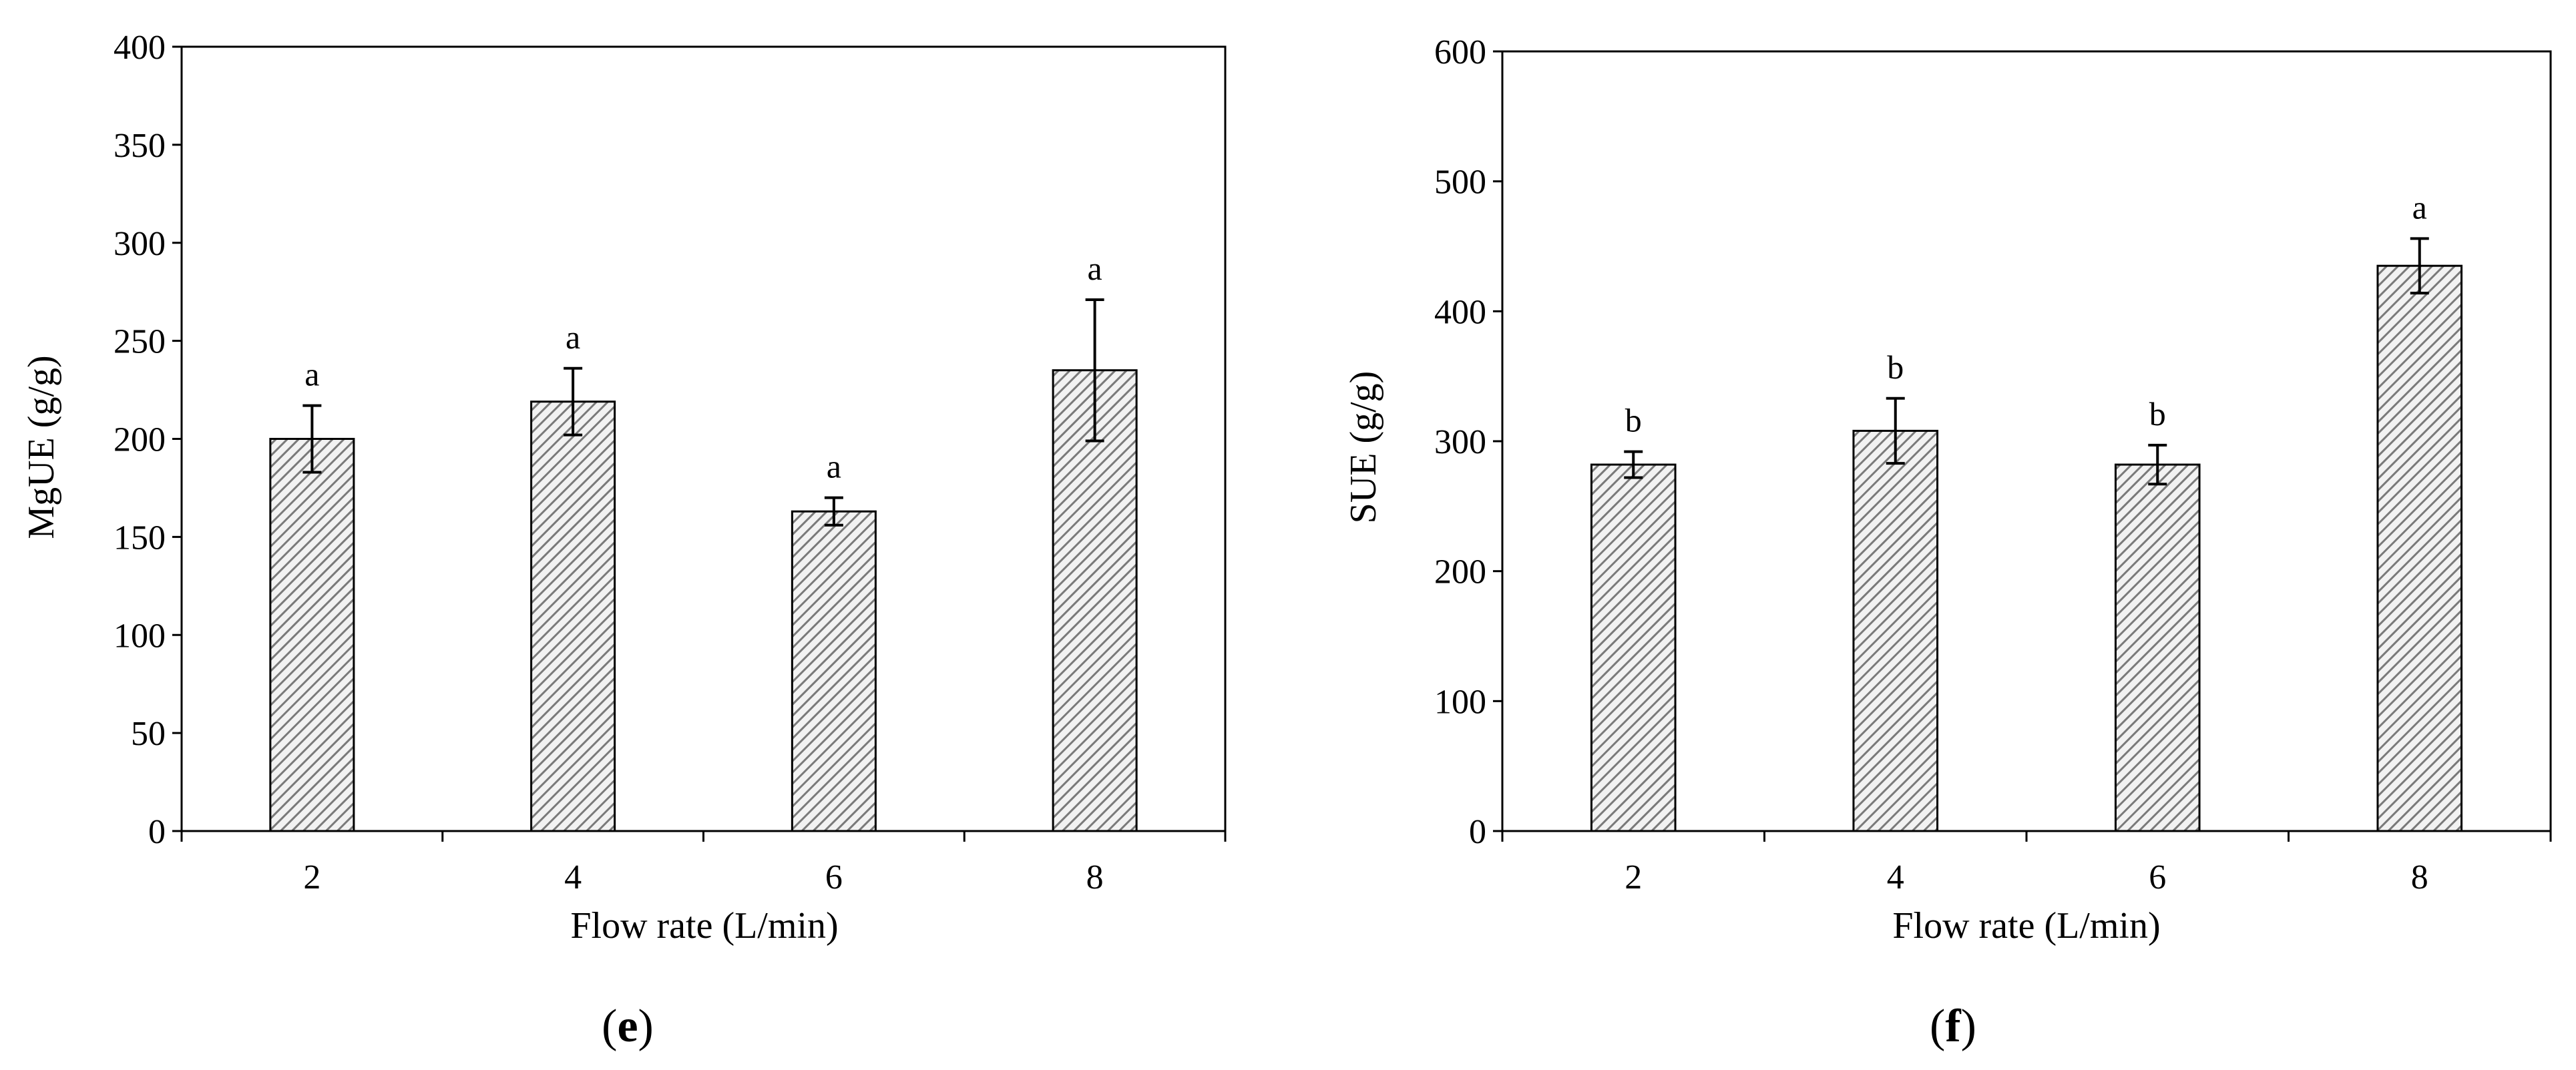 The image size is (2576, 1070). What do you see at coordinates (41, 447) in the screenshot?
I see `y-axis-label: MgUE (g/g)` at bounding box center [41, 447].